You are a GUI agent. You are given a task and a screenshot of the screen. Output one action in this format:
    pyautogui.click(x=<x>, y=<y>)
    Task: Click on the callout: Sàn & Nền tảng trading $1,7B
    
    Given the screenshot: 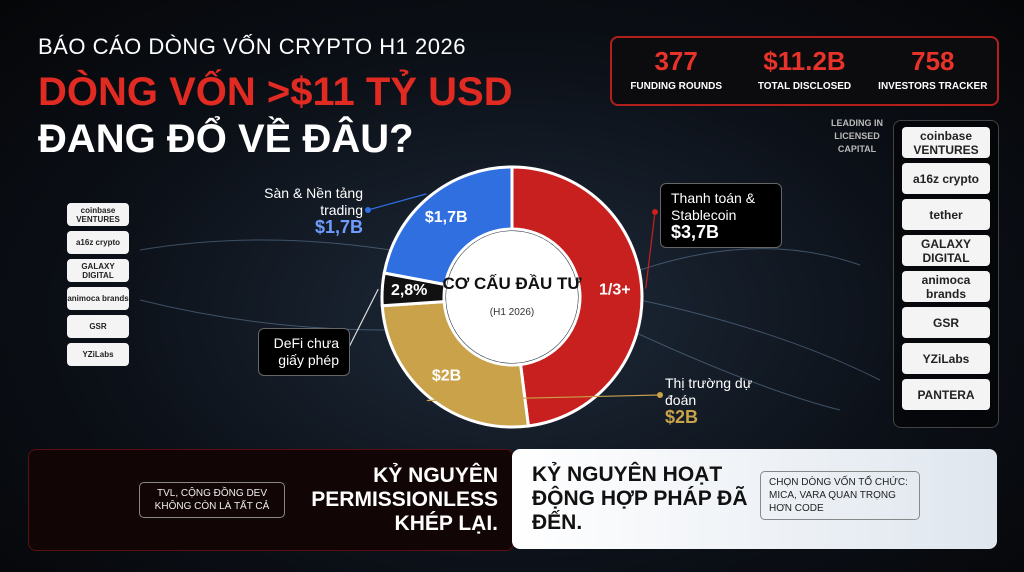 What is the action you would take?
    pyautogui.click(x=305, y=210)
    